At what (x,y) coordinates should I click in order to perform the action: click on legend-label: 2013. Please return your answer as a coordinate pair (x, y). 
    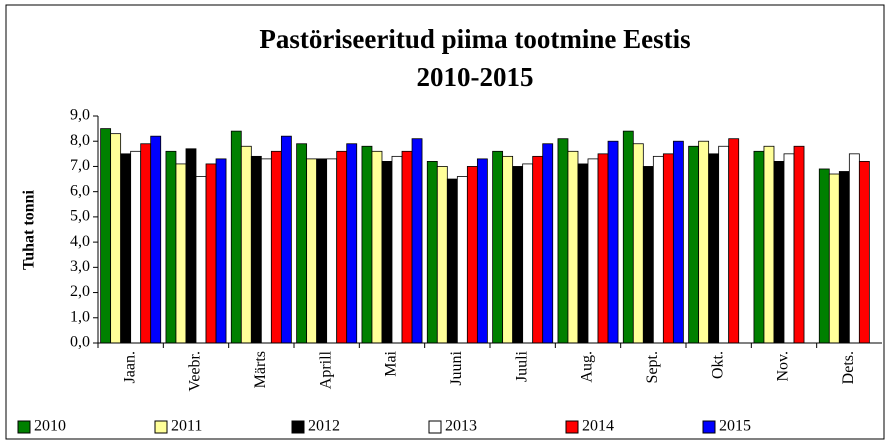
    Looking at the image, I should click on (461, 426).